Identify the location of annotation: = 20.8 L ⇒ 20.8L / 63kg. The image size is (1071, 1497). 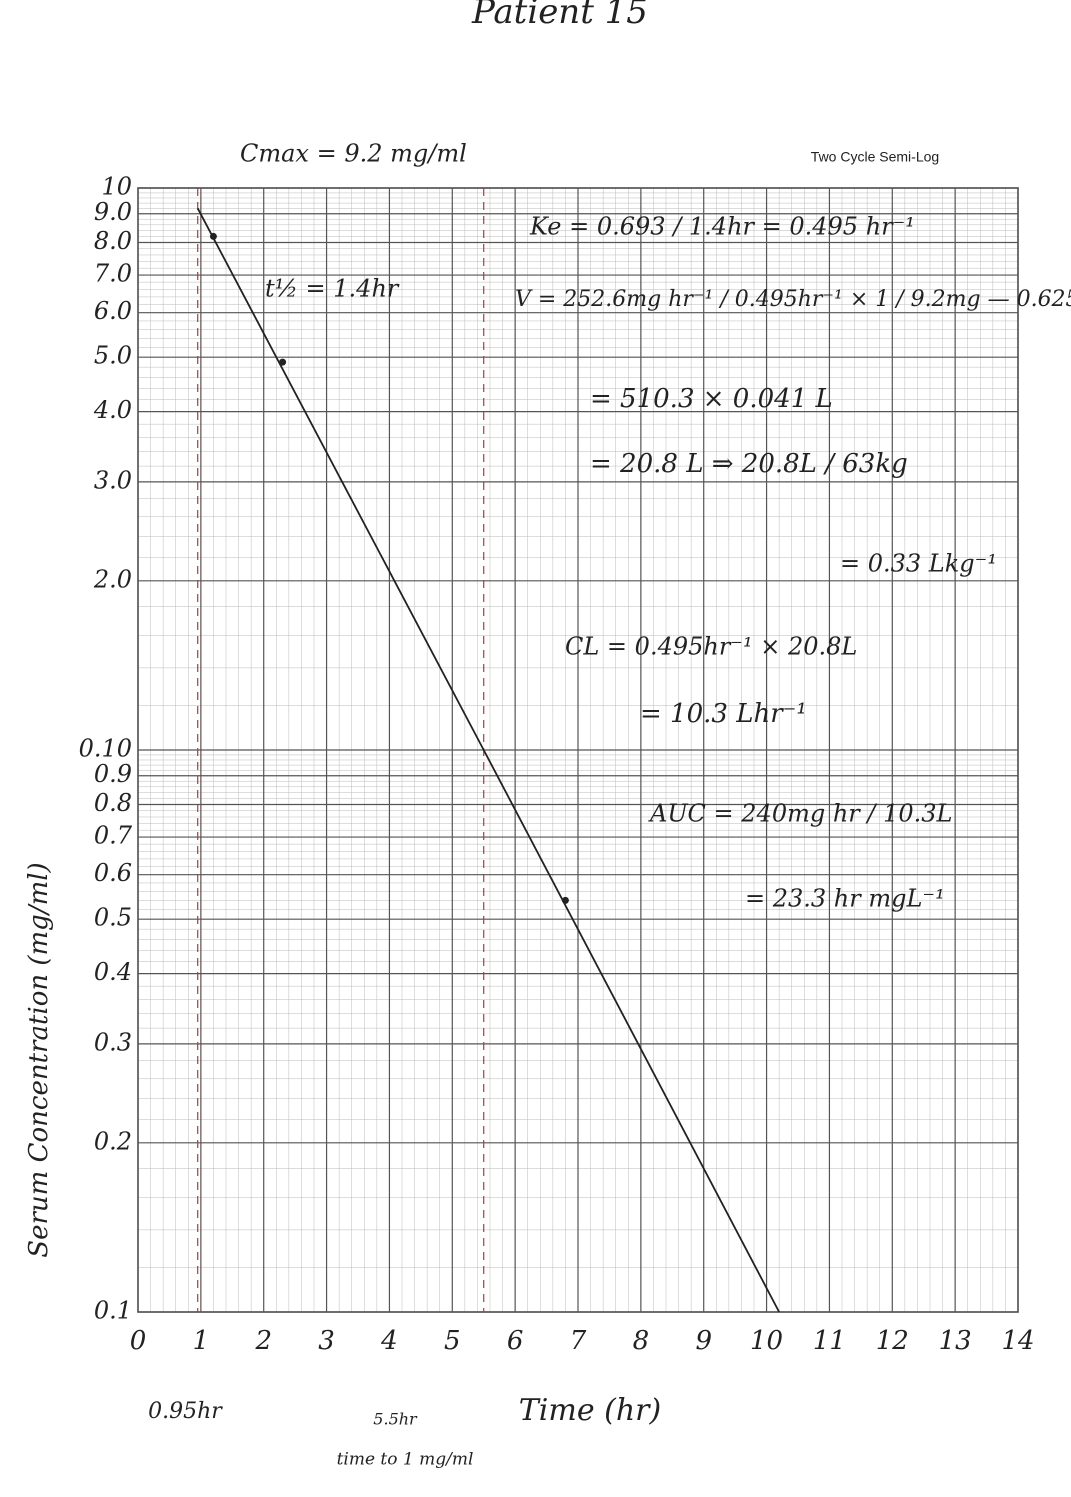
(749, 464).